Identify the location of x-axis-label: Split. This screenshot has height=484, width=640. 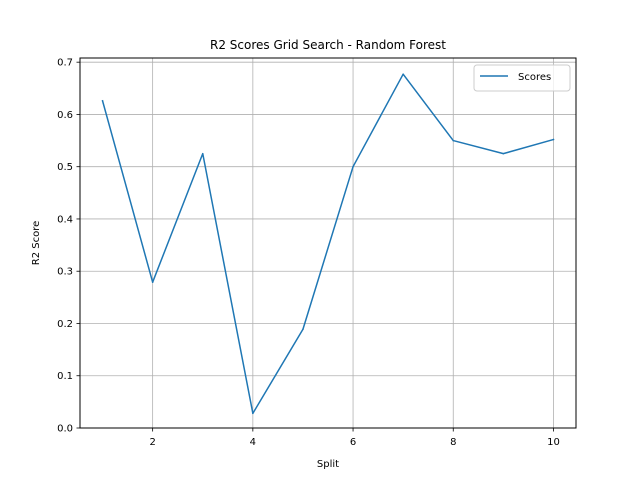
(328, 464).